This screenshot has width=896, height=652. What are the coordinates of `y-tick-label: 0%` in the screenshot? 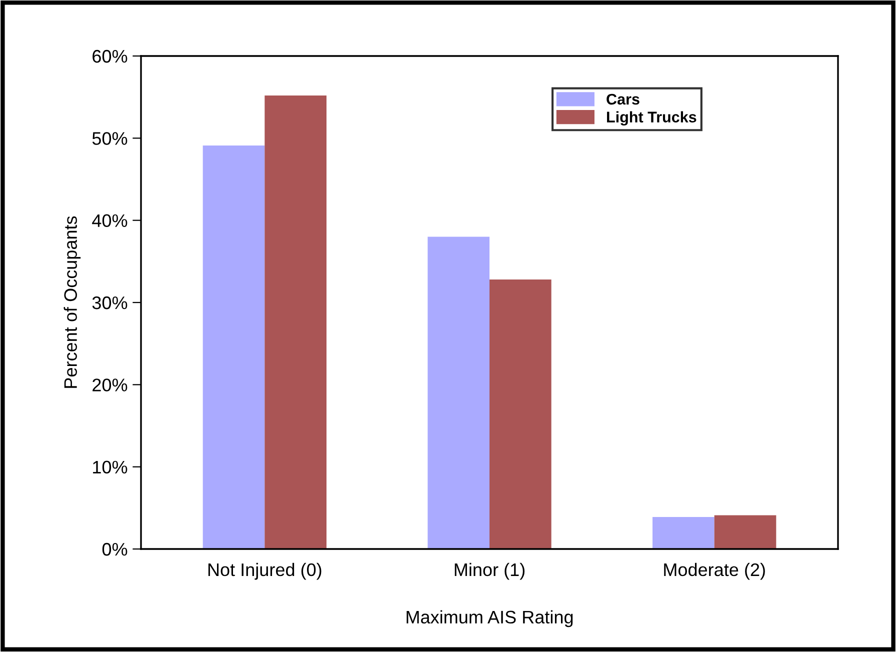 It's located at (115, 549).